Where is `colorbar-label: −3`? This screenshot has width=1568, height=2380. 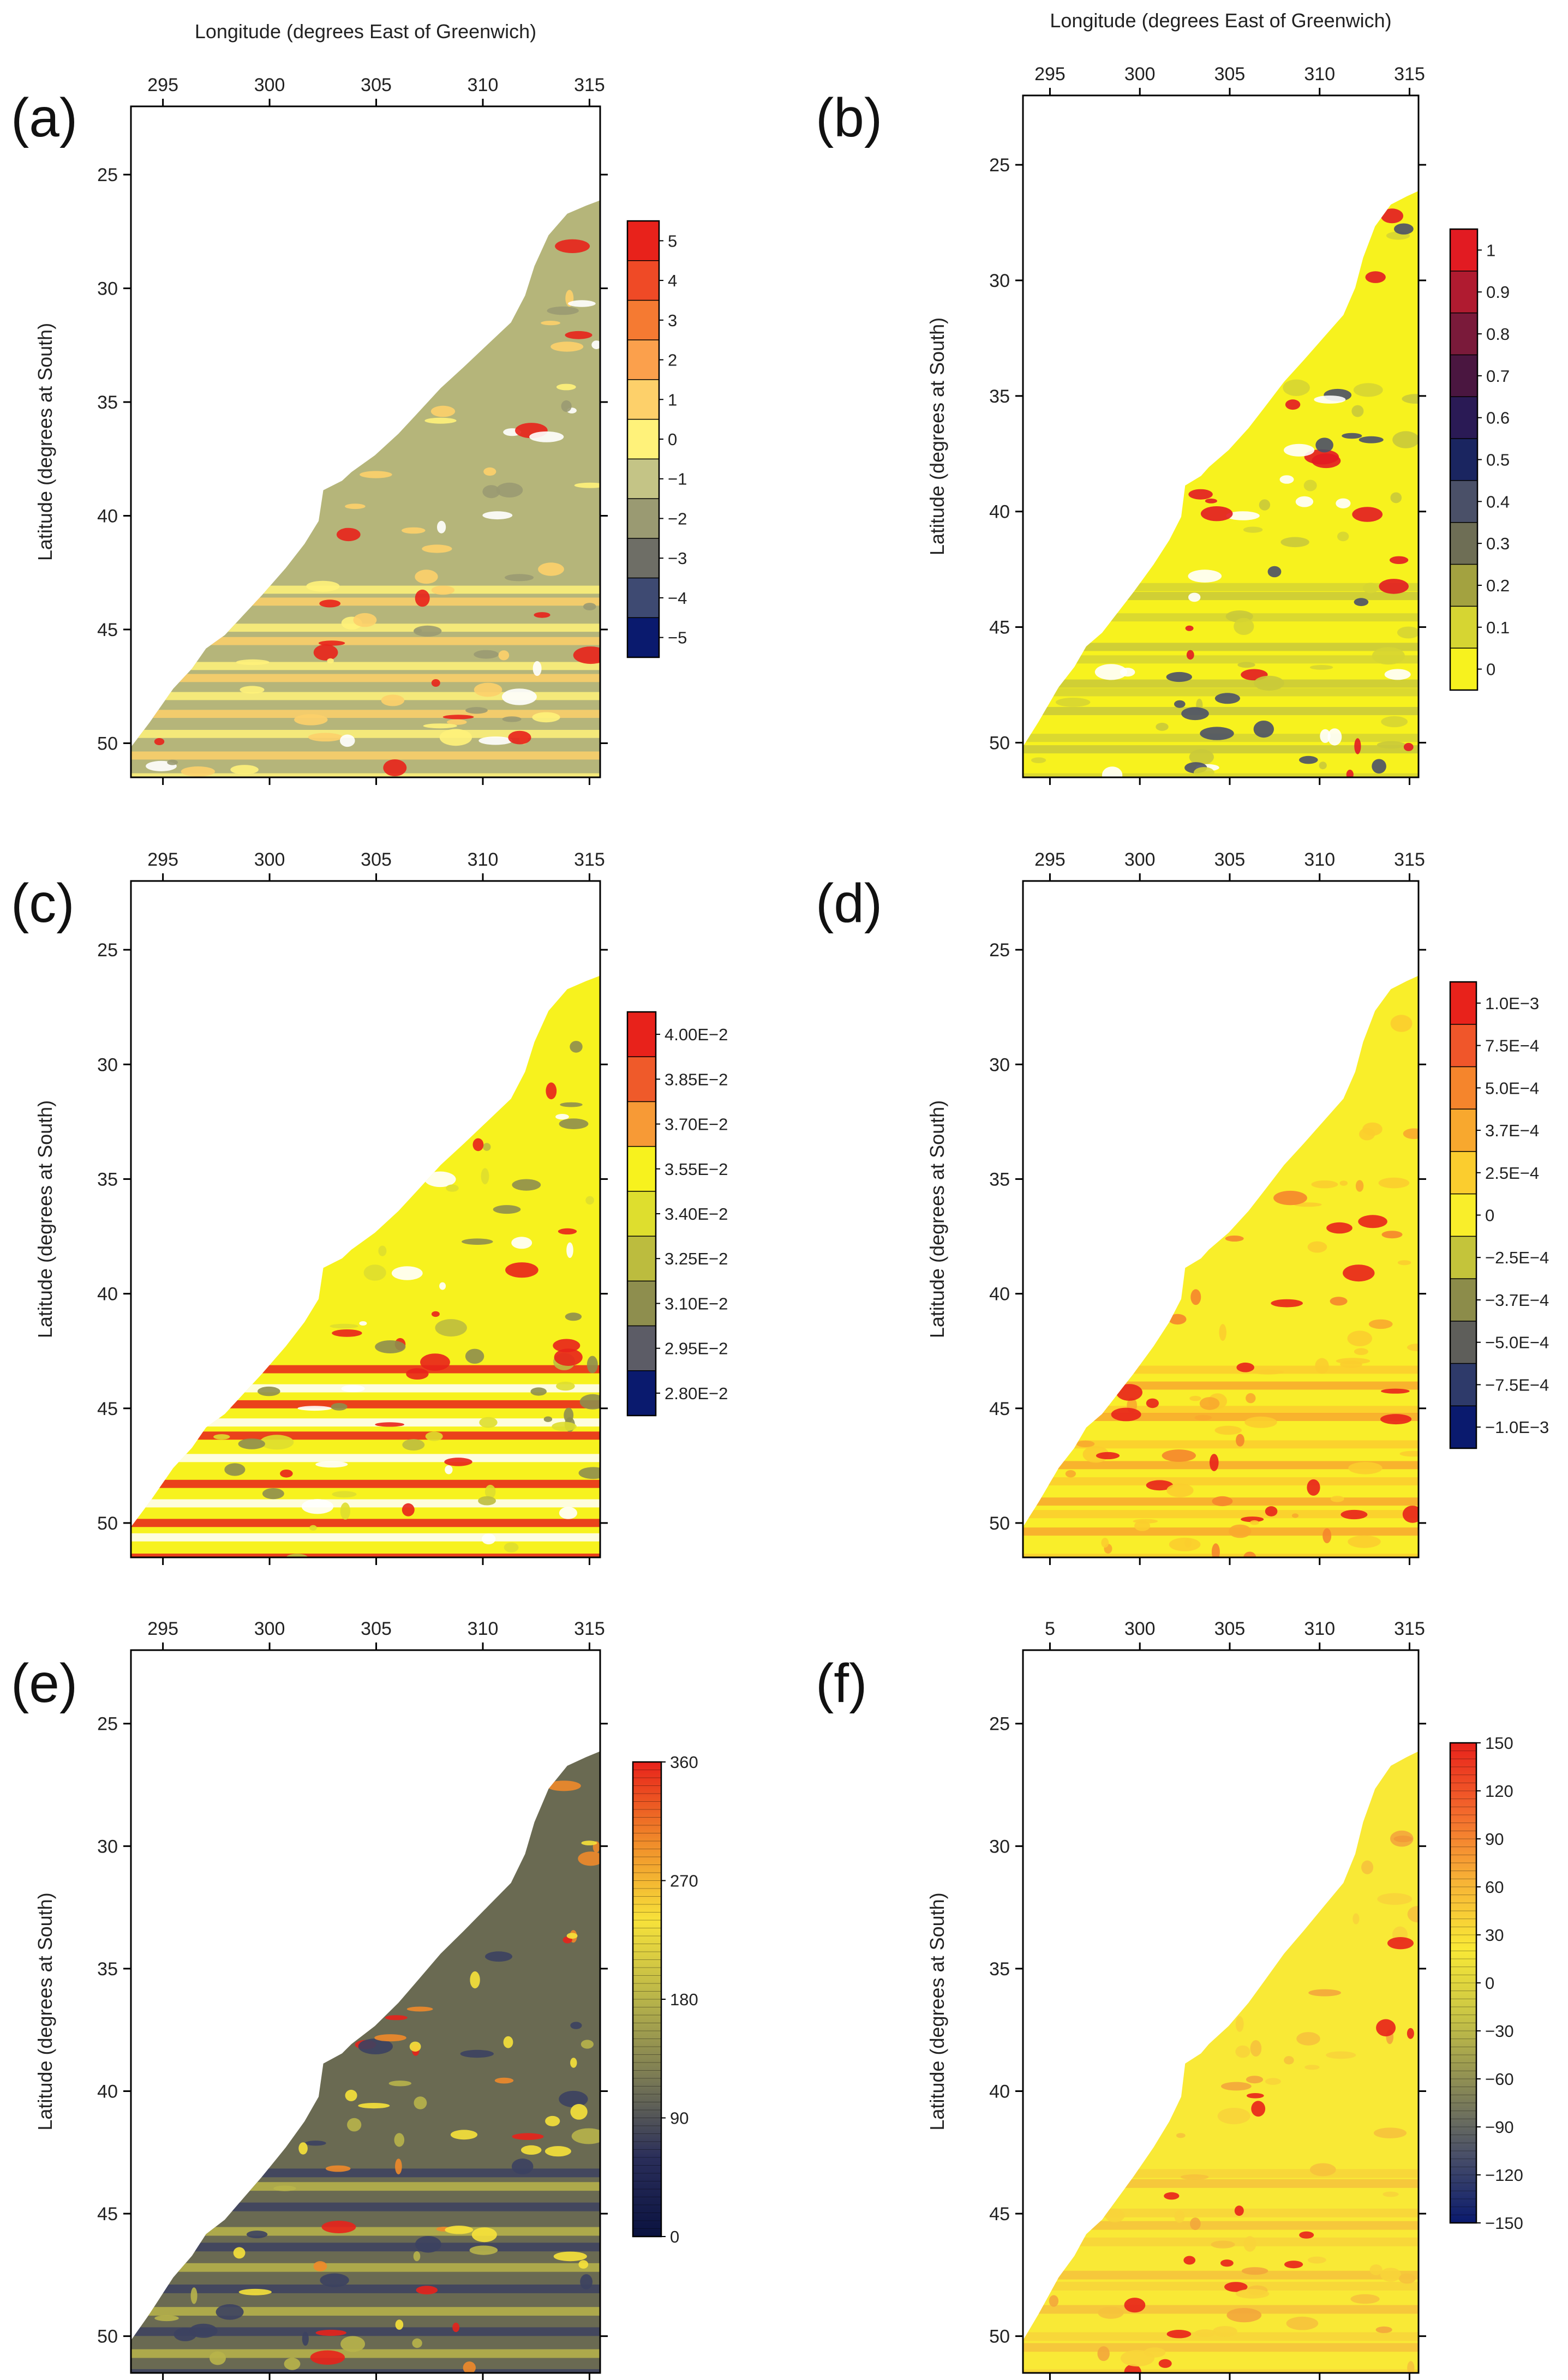 colorbar-label: −3 is located at coordinates (677, 558).